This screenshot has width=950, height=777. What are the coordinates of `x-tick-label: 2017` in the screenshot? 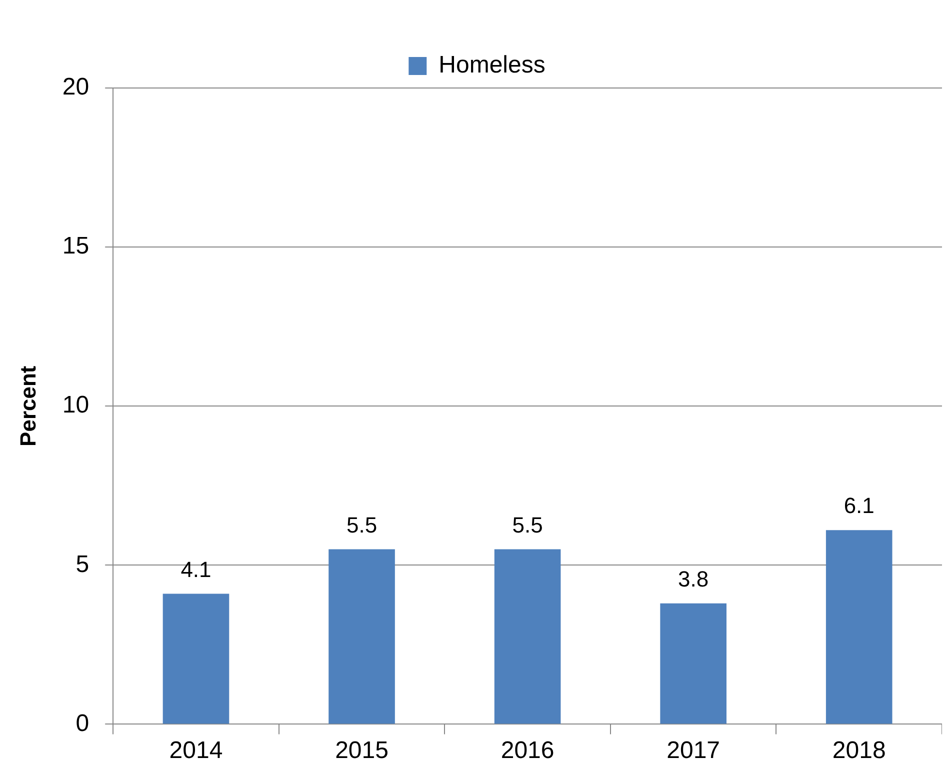 It's located at (693, 750).